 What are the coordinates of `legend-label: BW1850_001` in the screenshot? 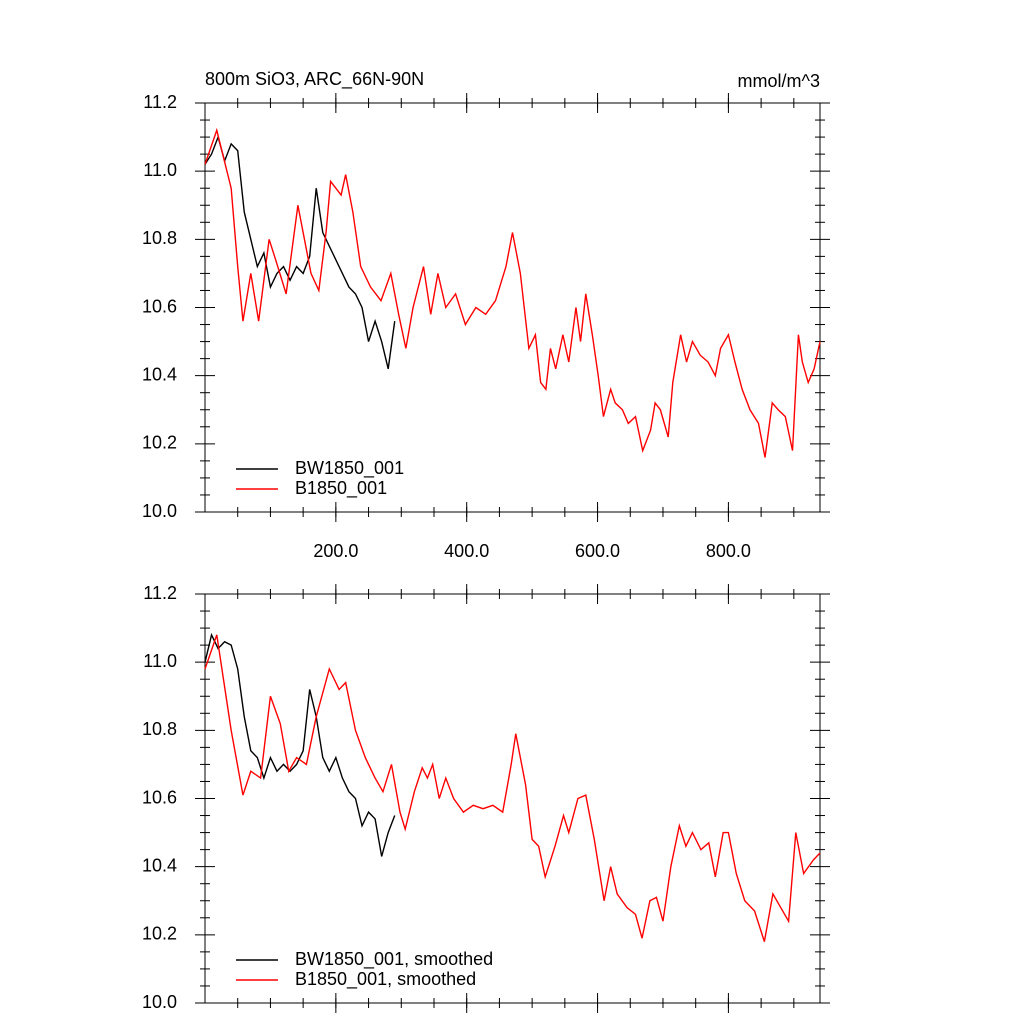 It's located at (349, 468).